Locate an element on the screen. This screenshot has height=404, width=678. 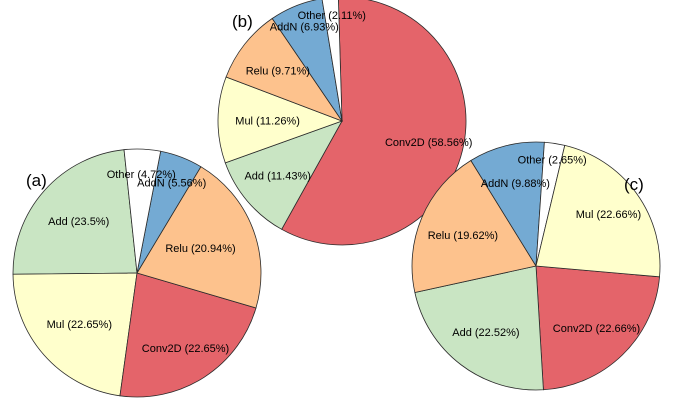
slice-label-mul: Mul (22.65%) is located at coordinates (79, 325).